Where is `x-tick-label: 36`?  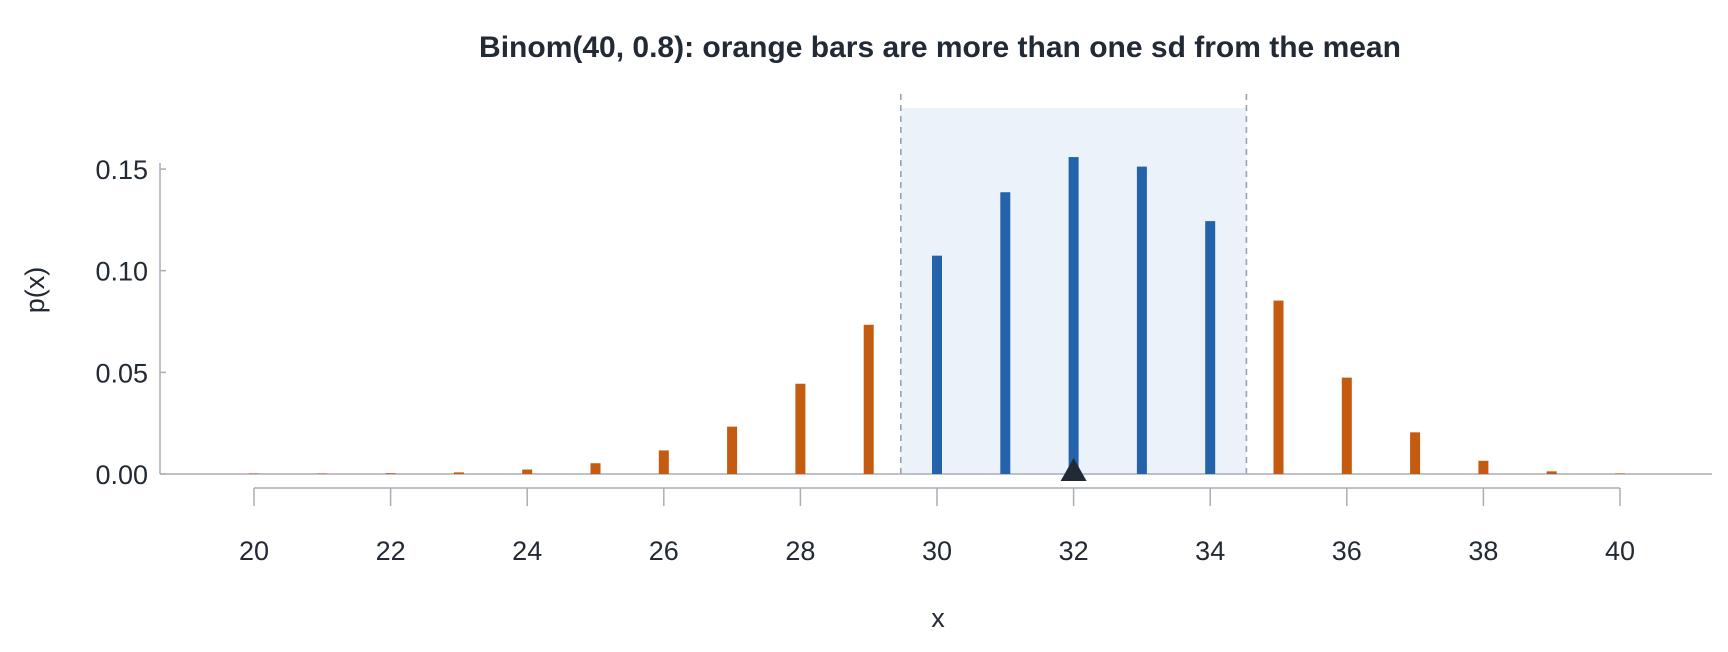
x-tick-label: 36 is located at coordinates (1347, 551).